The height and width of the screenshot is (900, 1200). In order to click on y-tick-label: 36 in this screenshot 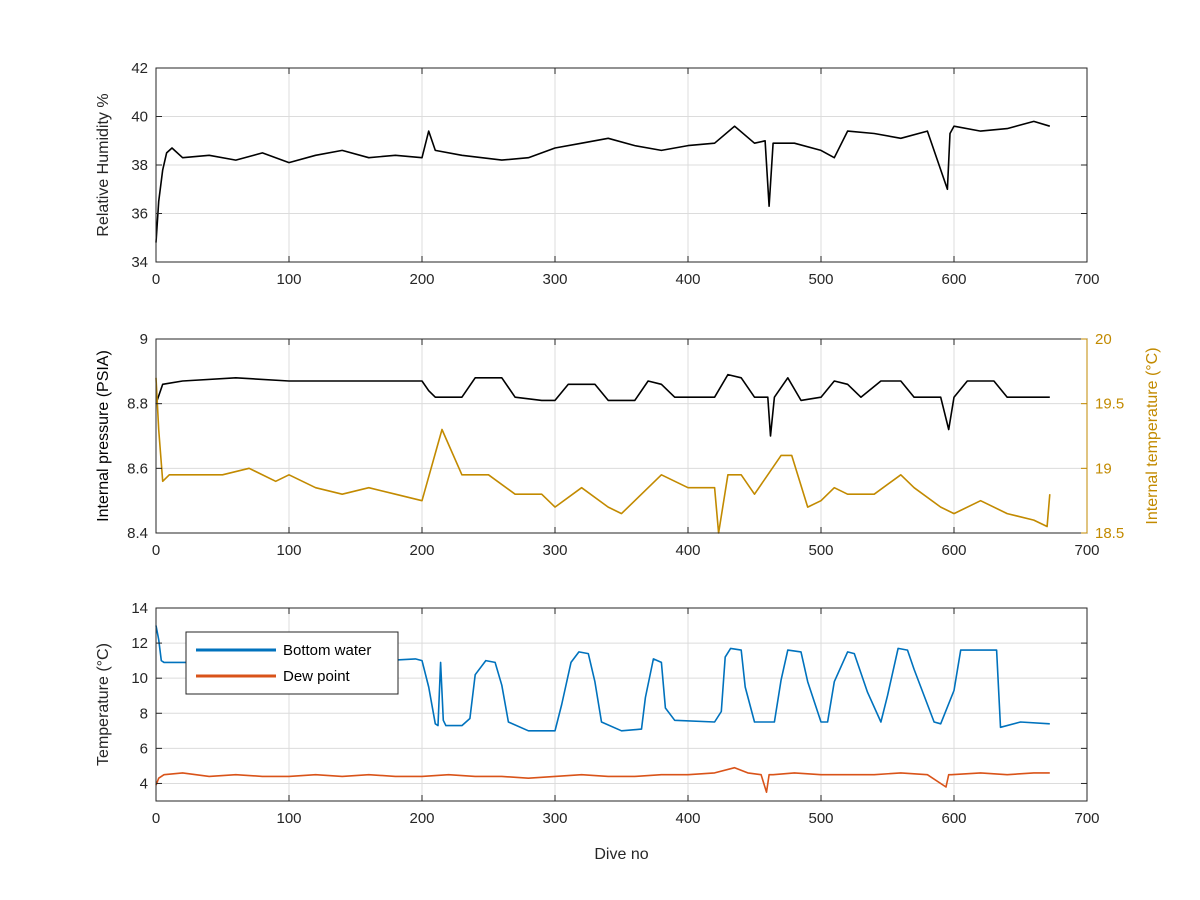, I will do `click(139, 214)`.